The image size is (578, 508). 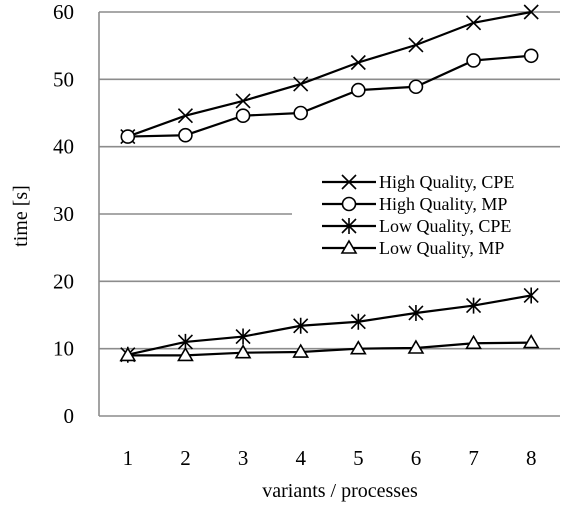 I want to click on y-tick-label: 30, so click(x=63, y=214).